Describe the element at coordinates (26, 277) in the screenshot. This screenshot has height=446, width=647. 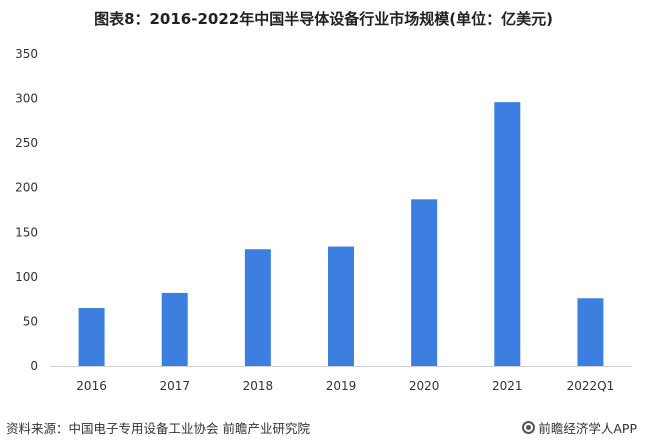
I see `y-tick-label: 100` at that location.